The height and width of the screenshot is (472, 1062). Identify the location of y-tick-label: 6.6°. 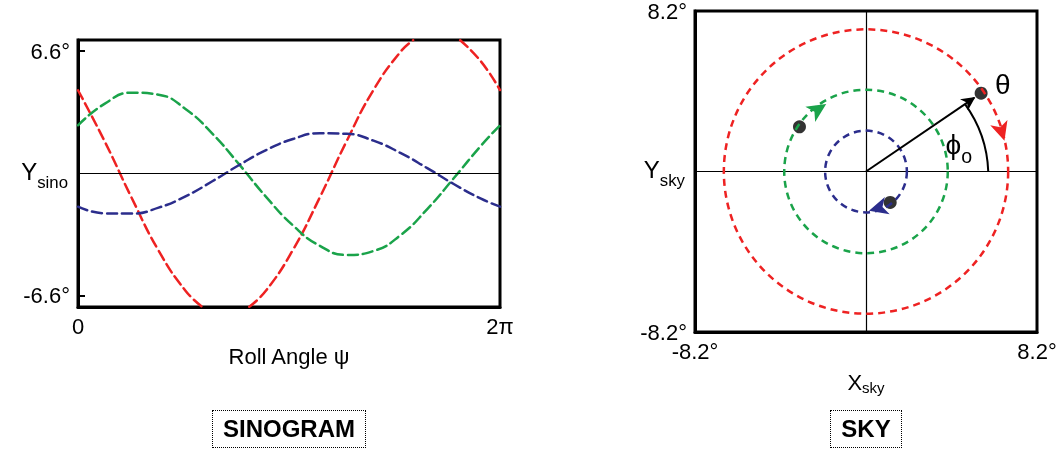
(50, 51).